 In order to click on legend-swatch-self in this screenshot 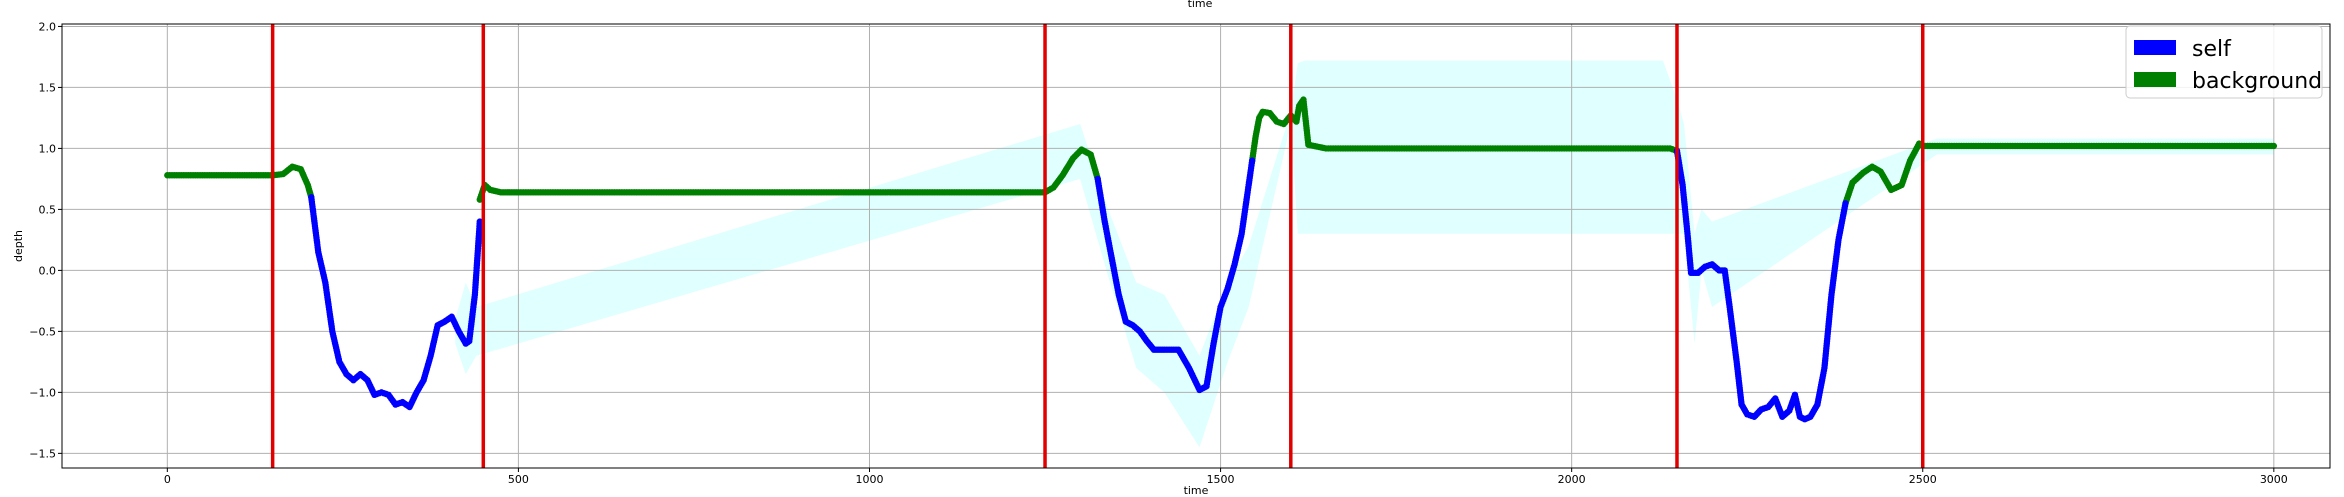, I will do `click(2155, 47)`.